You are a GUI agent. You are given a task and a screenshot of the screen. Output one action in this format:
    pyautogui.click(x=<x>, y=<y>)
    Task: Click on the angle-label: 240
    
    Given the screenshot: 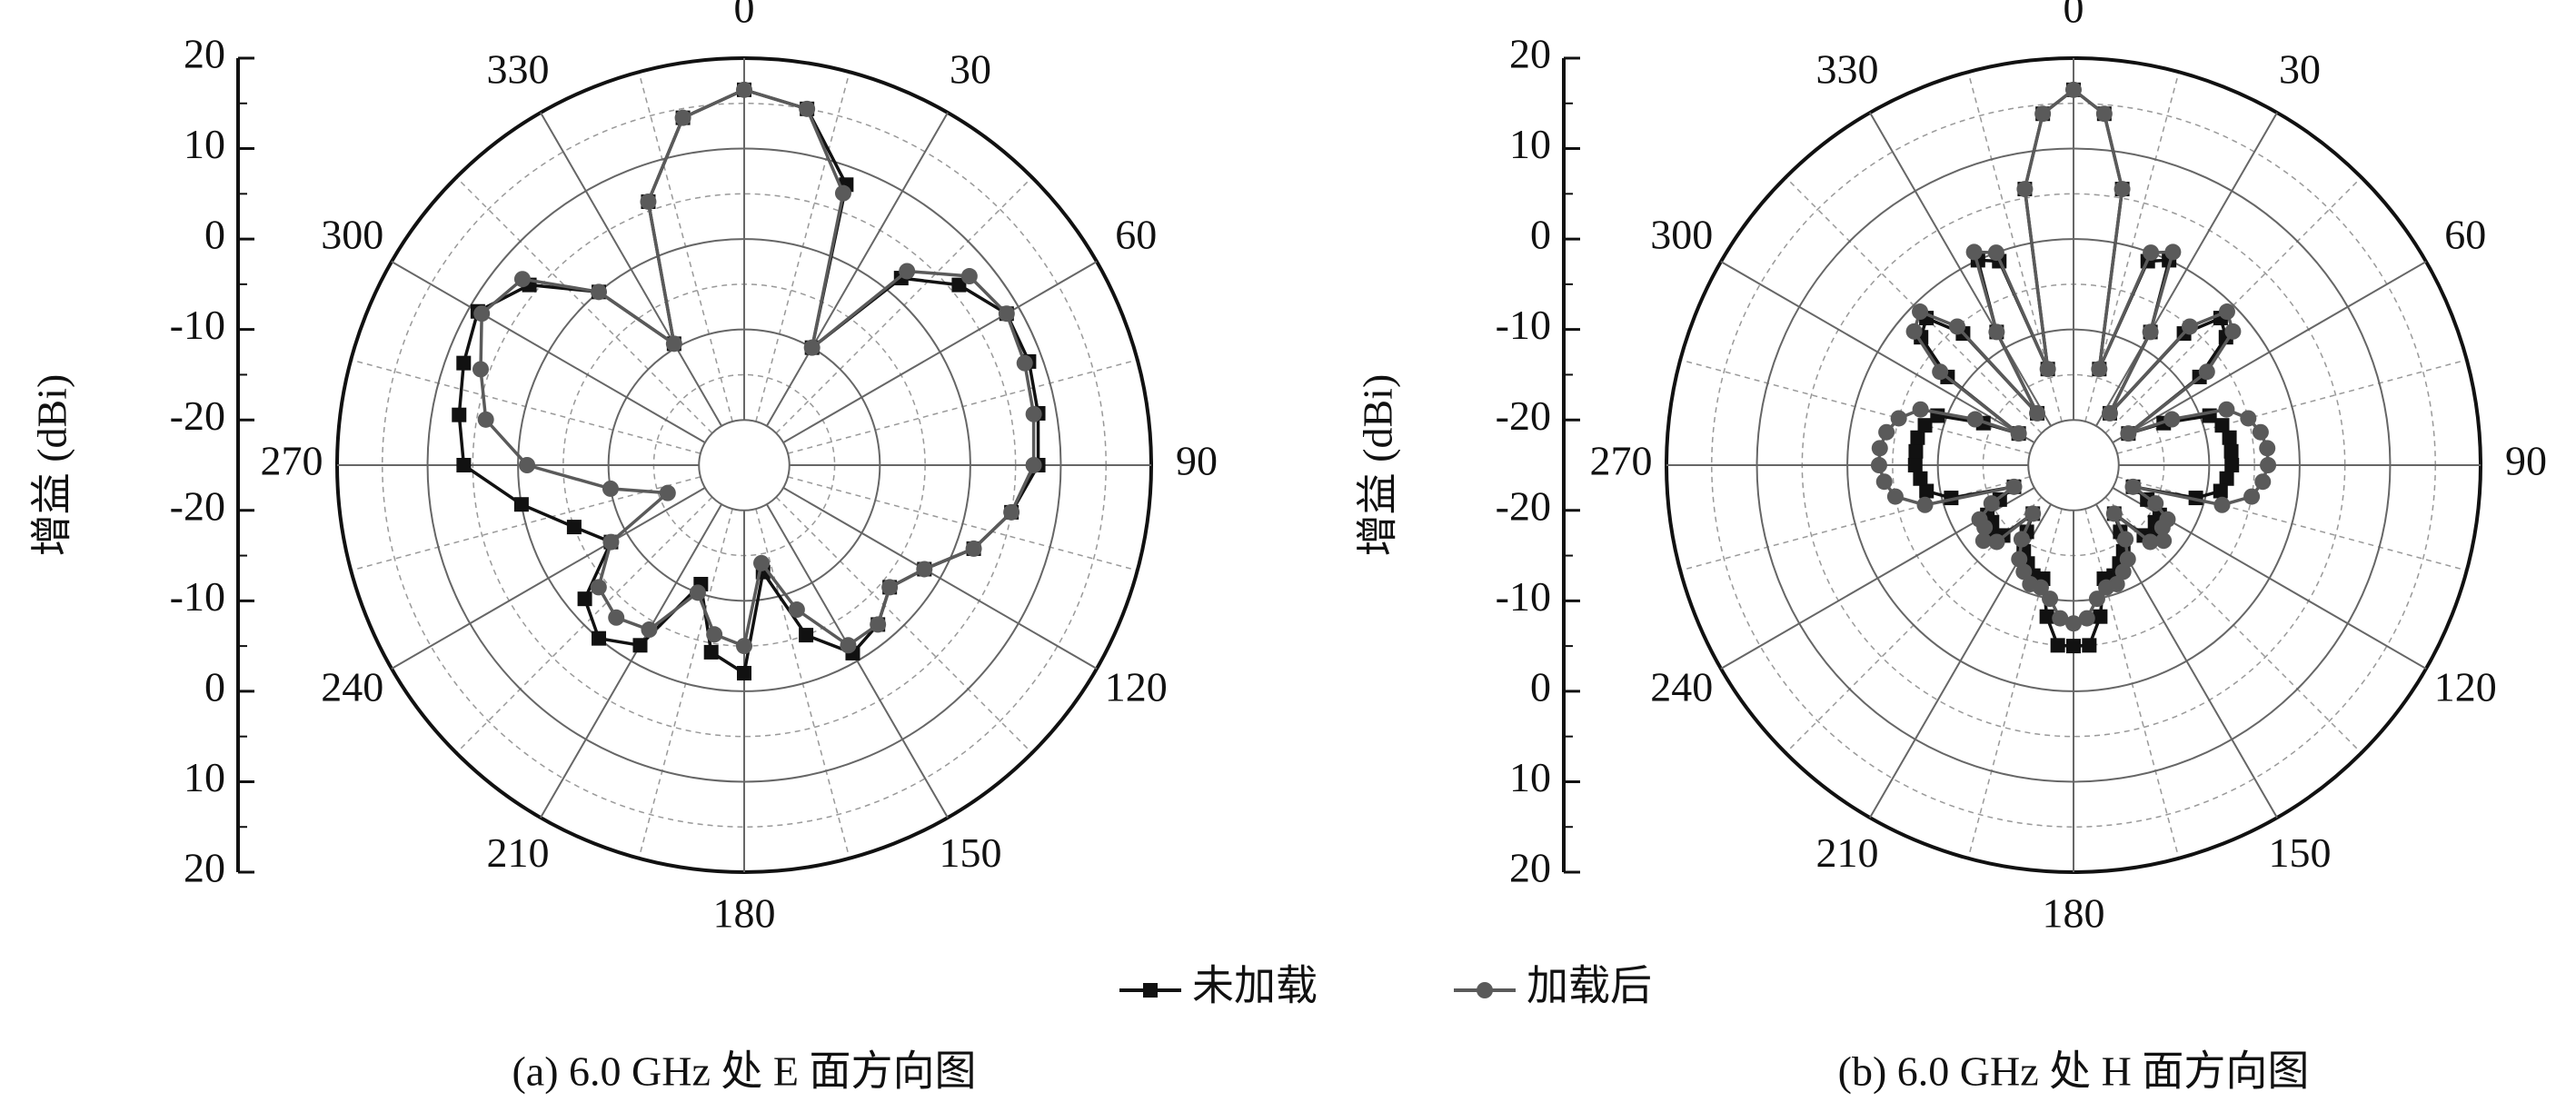 What is the action you would take?
    pyautogui.click(x=352, y=687)
    